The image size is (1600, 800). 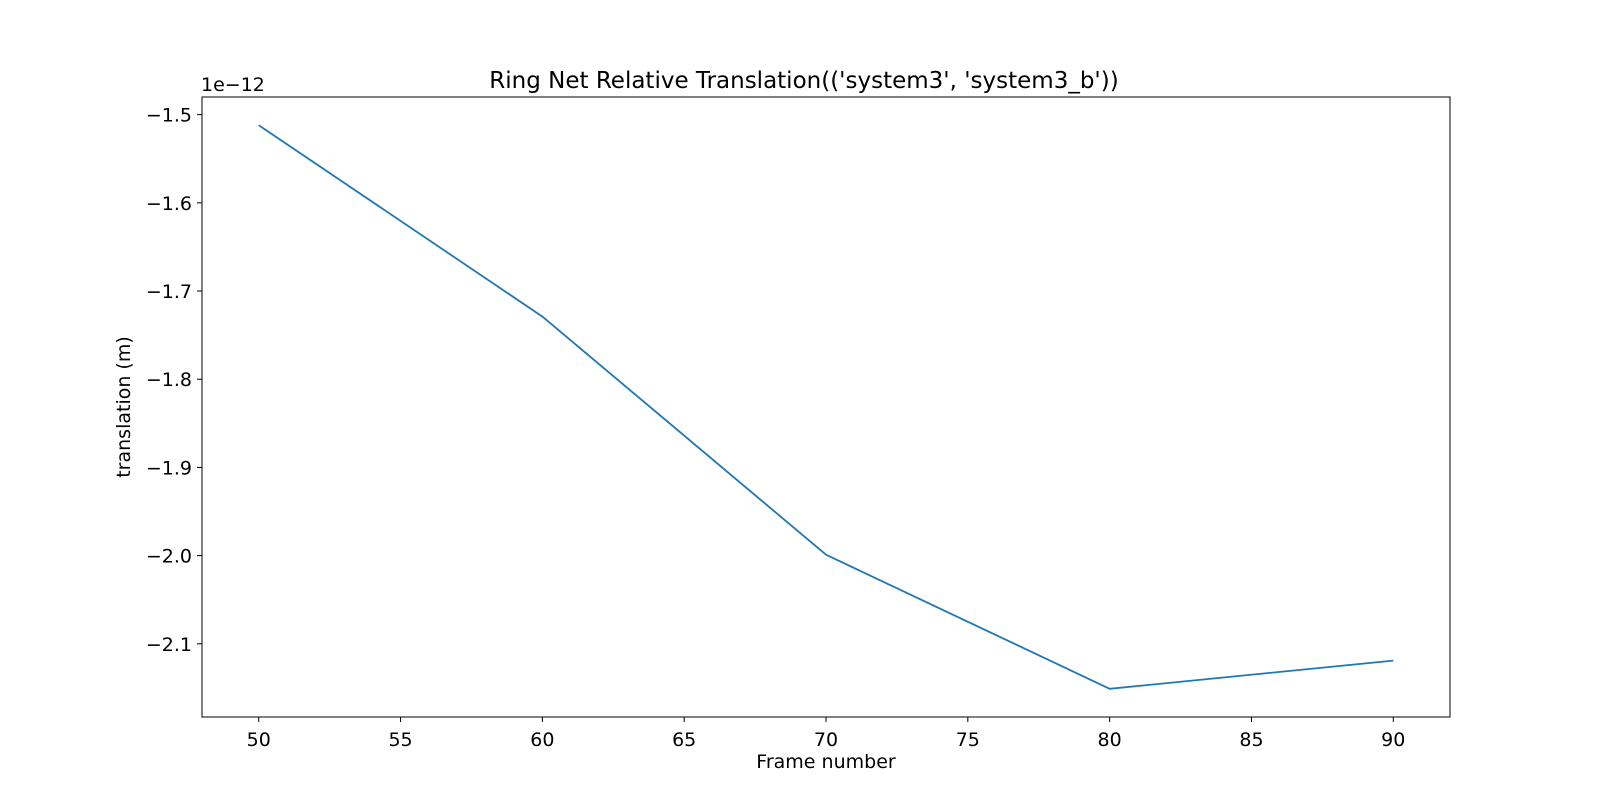 I want to click on y-offset-label: 1e−12, so click(x=233, y=85).